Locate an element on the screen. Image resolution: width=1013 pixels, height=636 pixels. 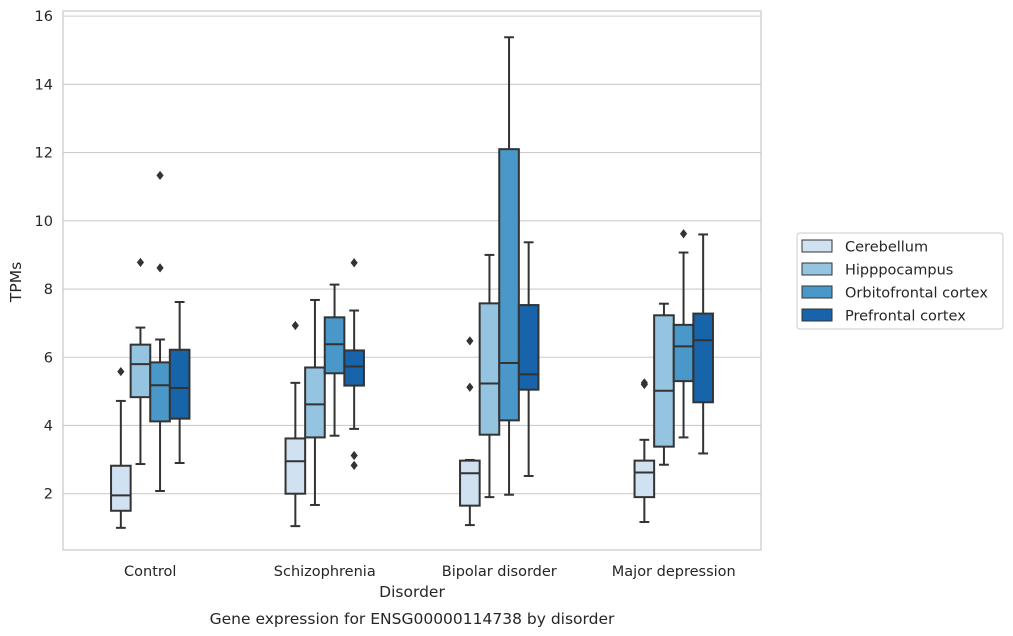
x-tick-label: Control is located at coordinates (150, 572).